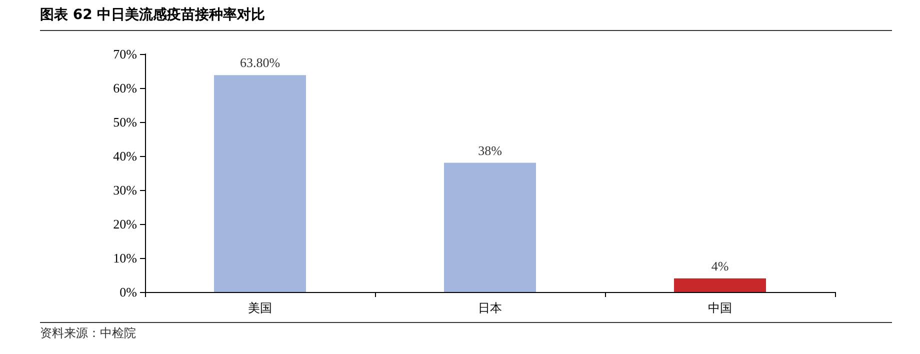 The image size is (920, 354). What do you see at coordinates (125, 190) in the screenshot?
I see `y-tick-label: 30%` at bounding box center [125, 190].